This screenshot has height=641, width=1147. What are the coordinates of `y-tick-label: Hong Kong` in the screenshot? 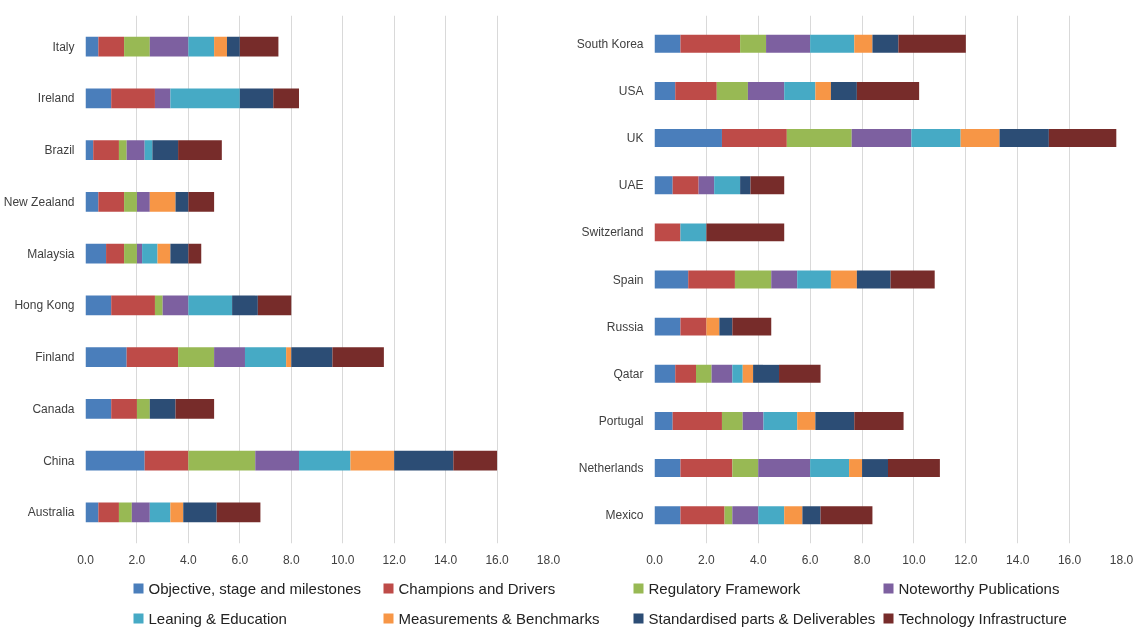 It's located at (44, 305).